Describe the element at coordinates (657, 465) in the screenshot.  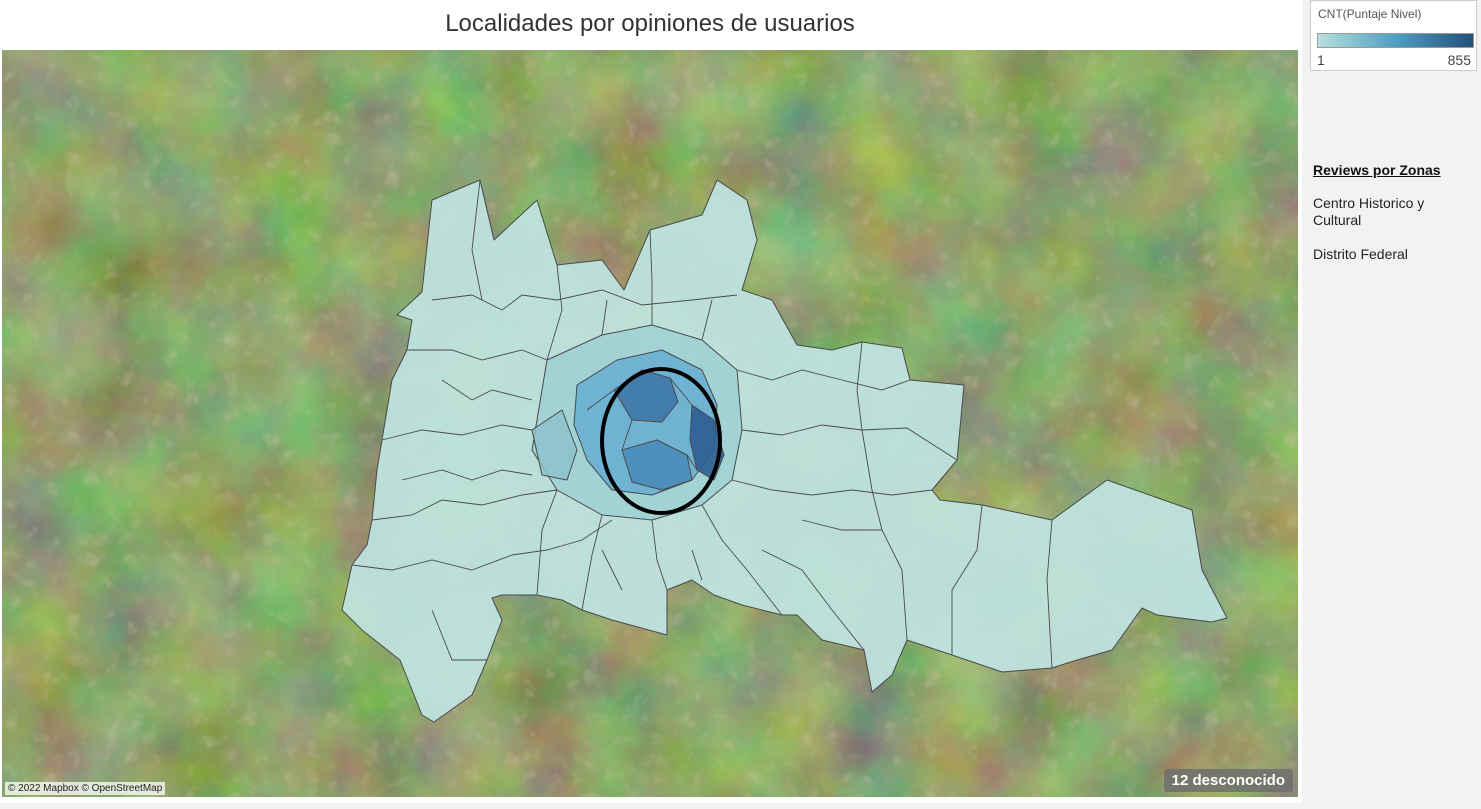
I see `district-center-d` at that location.